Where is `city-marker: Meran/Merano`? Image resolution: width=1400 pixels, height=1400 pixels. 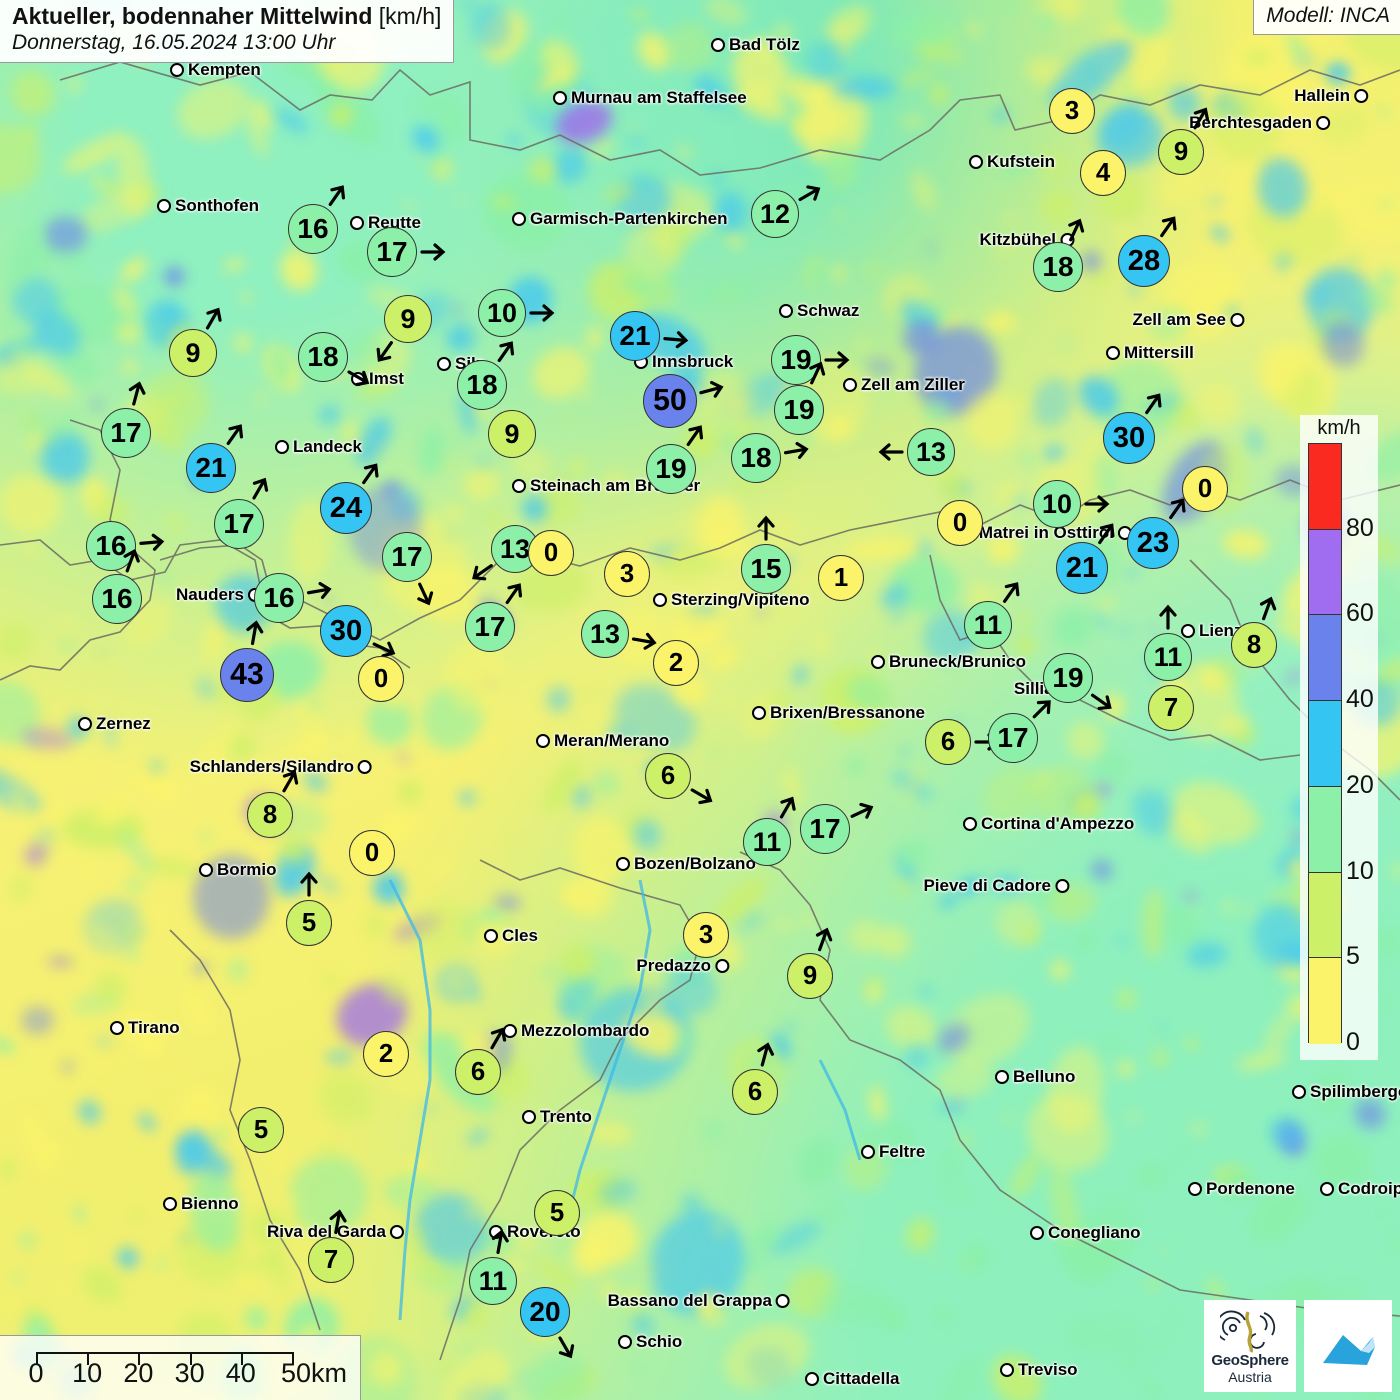 city-marker: Meran/Merano is located at coordinates (602, 741).